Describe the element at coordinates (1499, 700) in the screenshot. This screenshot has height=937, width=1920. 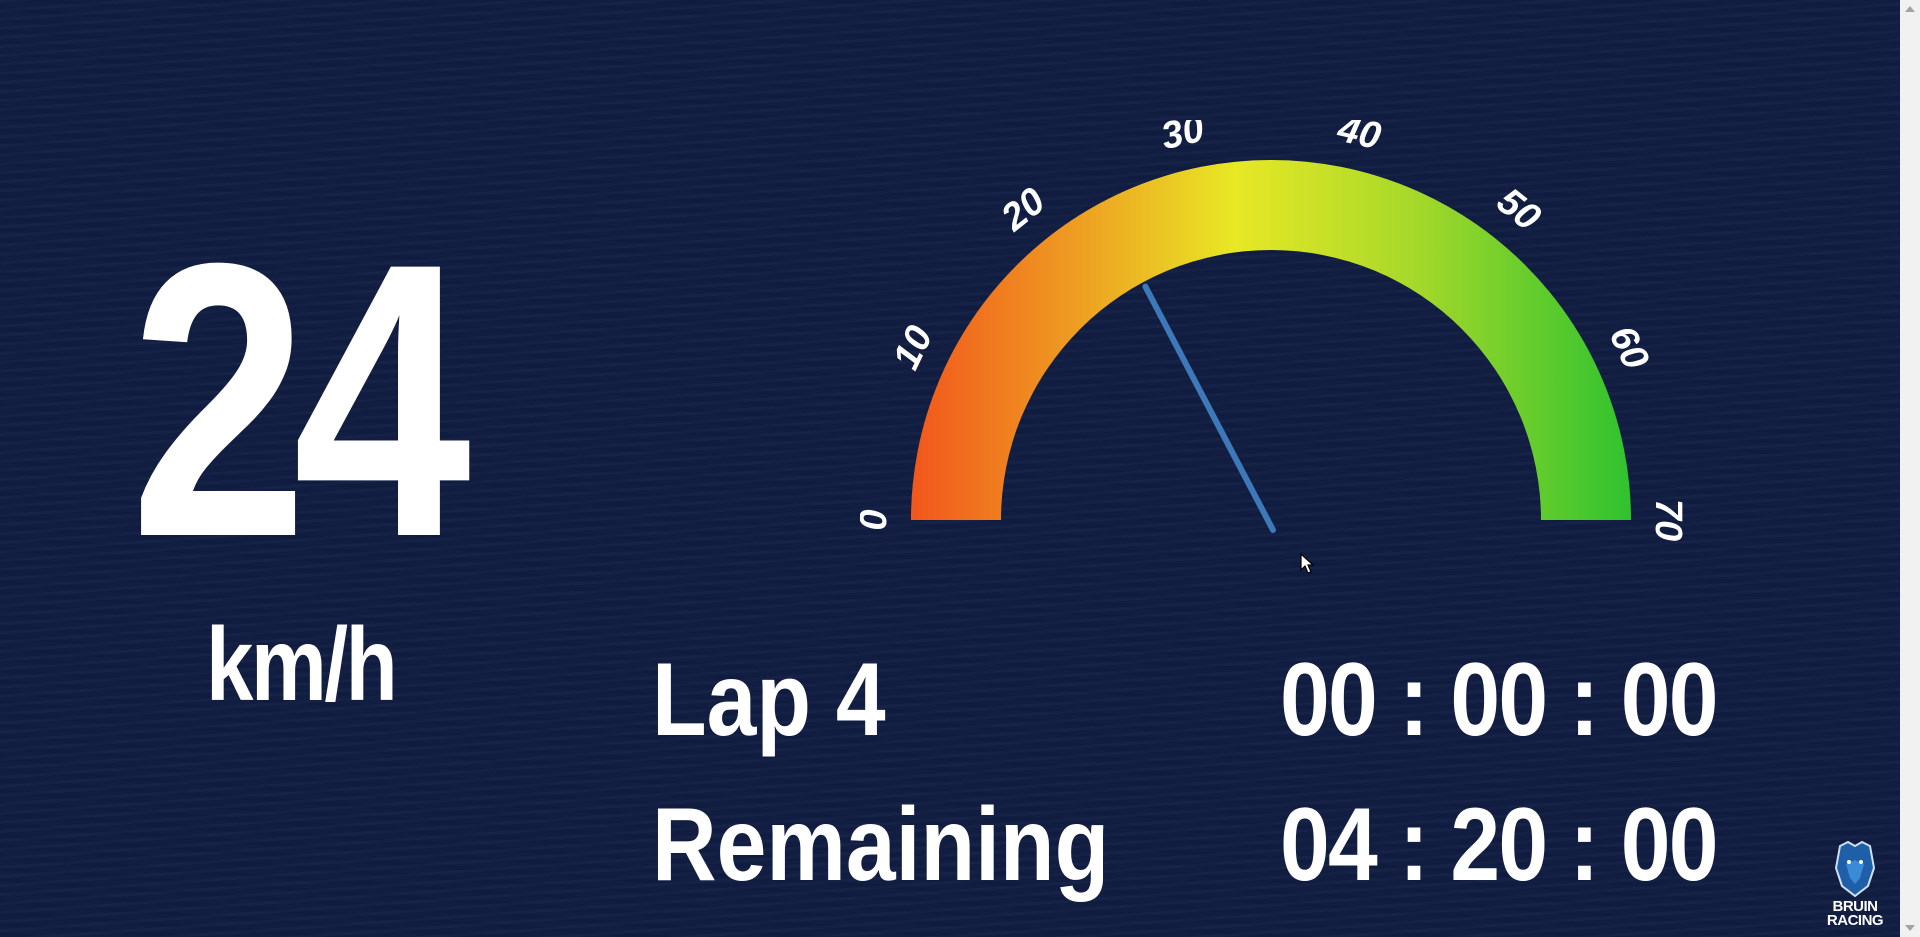
I see `lap-timer: 00 : 00 : 00` at that location.